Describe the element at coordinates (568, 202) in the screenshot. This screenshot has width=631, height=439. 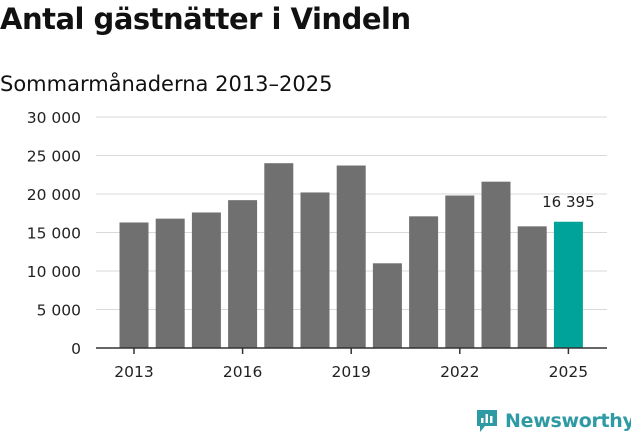
I see `data-label: 16 395` at that location.